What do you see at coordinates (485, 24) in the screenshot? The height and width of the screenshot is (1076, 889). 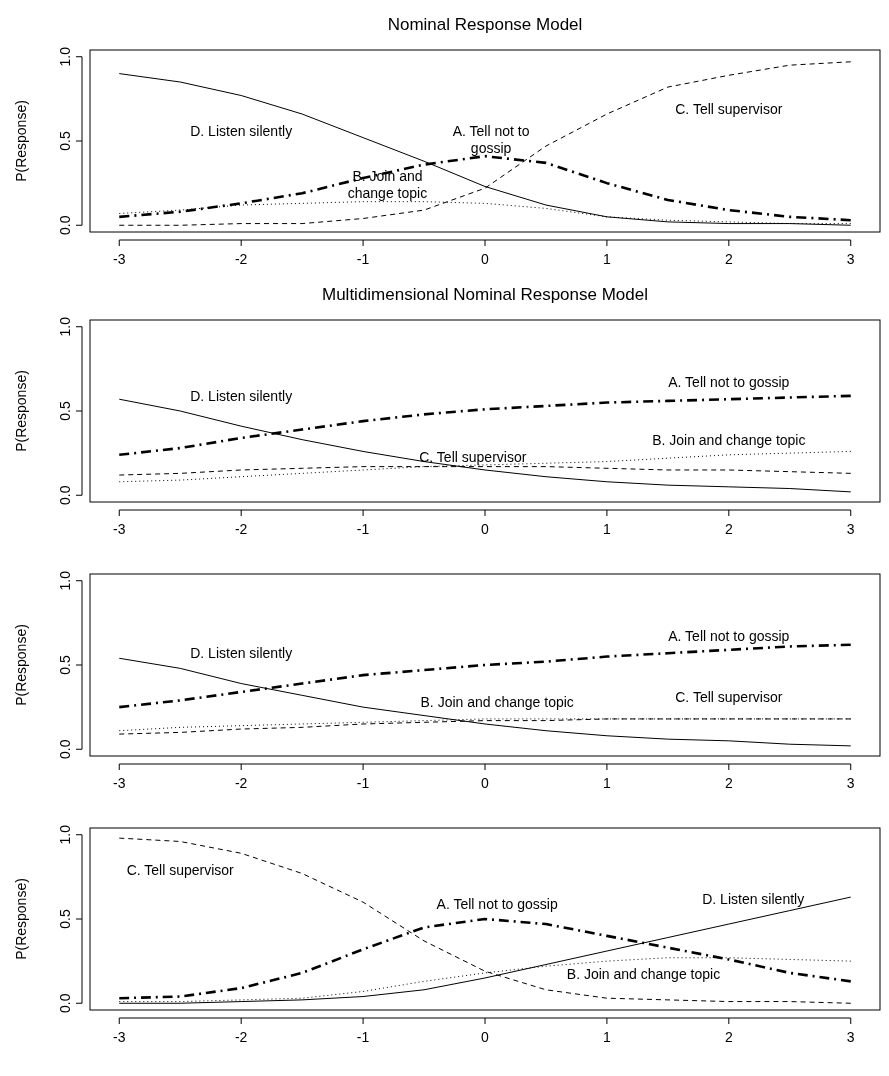 I see `chart-title: Nominal Response Model` at bounding box center [485, 24].